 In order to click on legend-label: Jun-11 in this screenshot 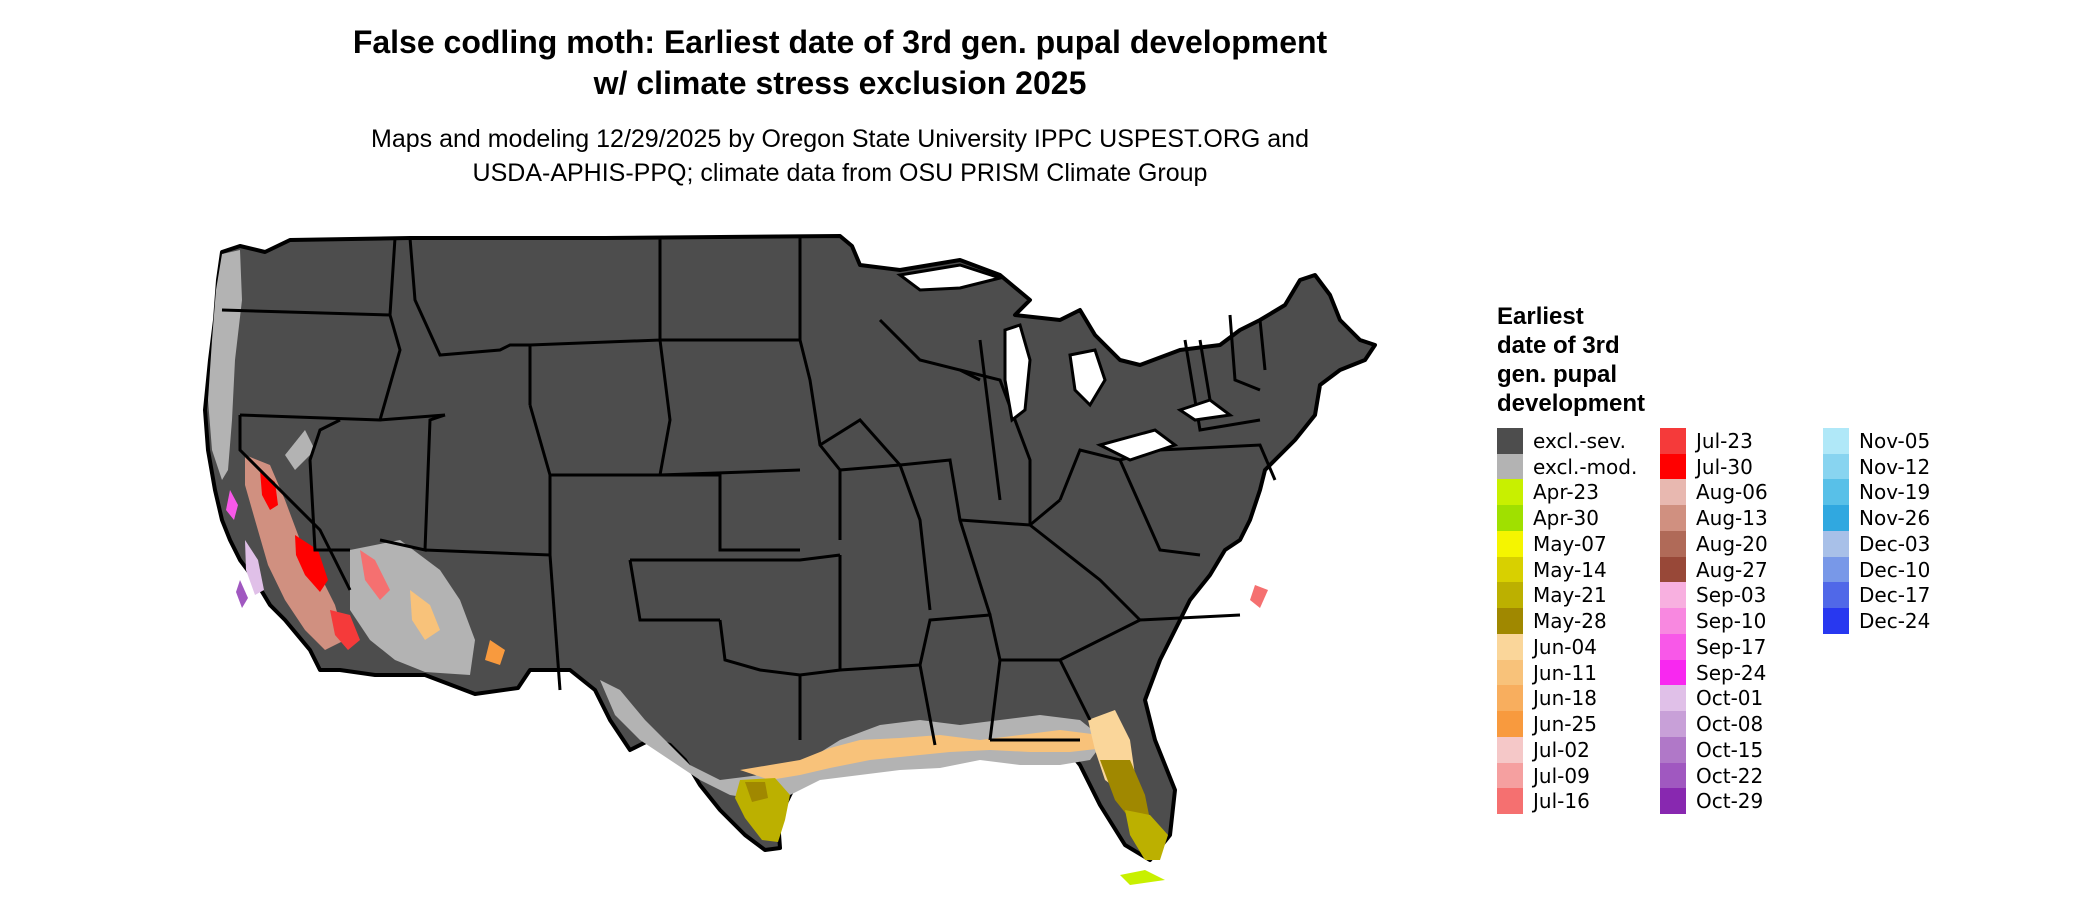, I will do `click(1565, 672)`.